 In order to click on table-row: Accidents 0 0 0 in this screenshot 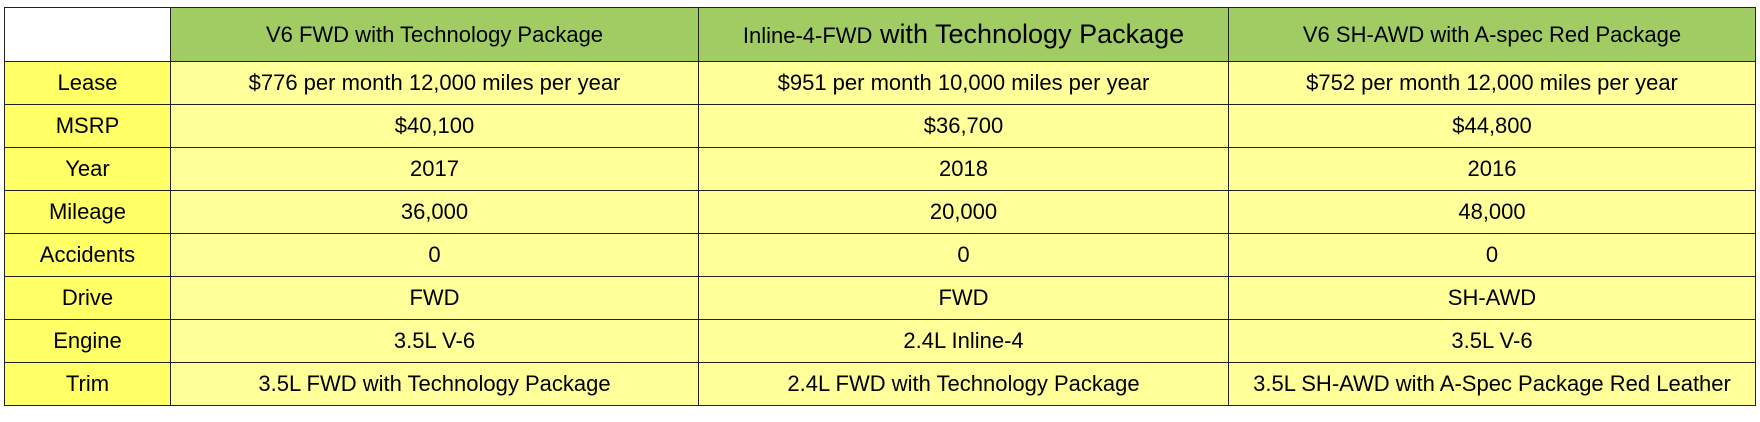, I will do `click(880, 255)`.